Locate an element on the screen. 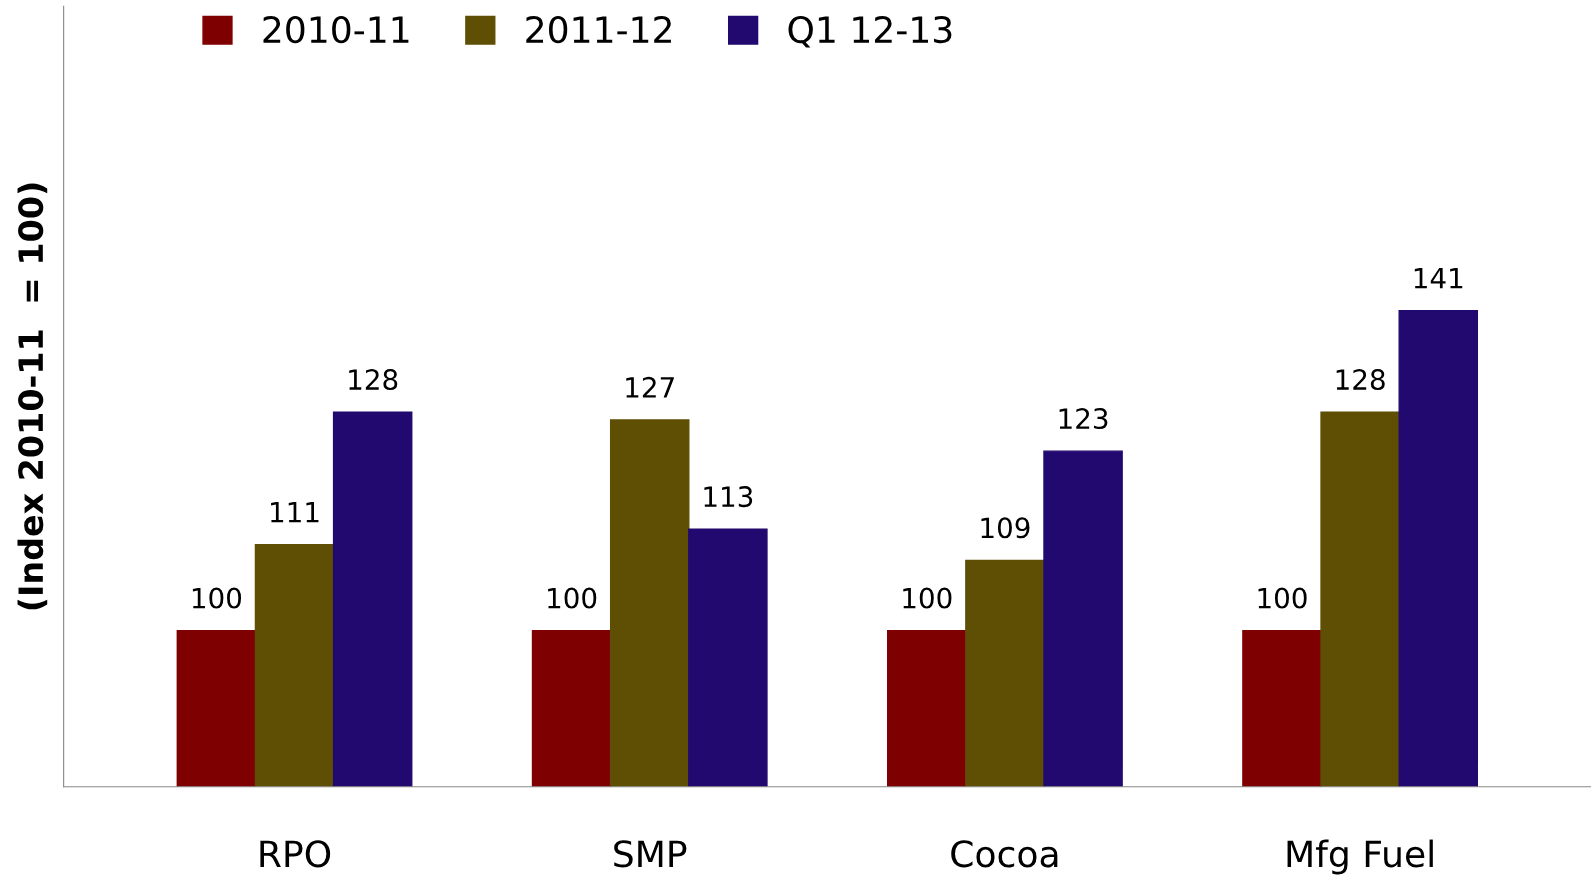  y-axis-title: (Index 2010-11 = 100) is located at coordinates (32, 396).